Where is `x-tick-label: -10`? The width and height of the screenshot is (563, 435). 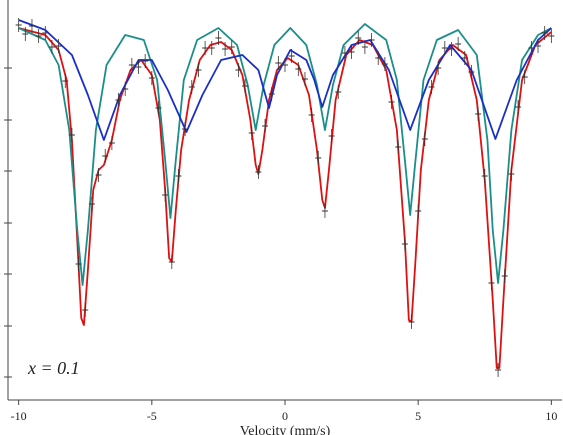
x-tick-label: -10 is located at coordinates (19, 416).